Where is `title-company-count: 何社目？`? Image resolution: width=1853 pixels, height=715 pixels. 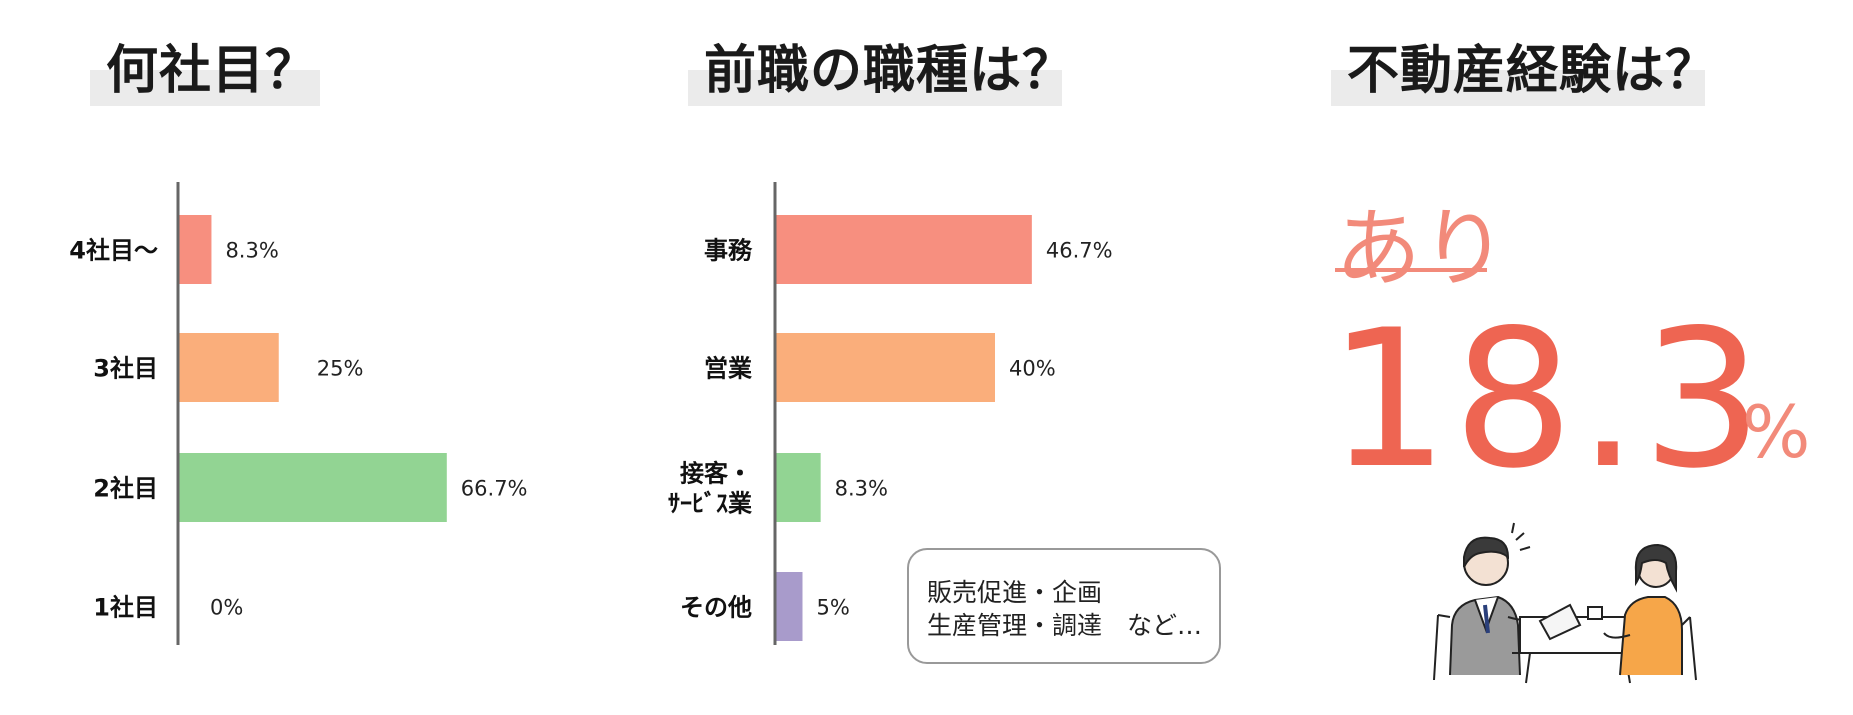
title-company-count: 何社目？ is located at coordinates (212, 71).